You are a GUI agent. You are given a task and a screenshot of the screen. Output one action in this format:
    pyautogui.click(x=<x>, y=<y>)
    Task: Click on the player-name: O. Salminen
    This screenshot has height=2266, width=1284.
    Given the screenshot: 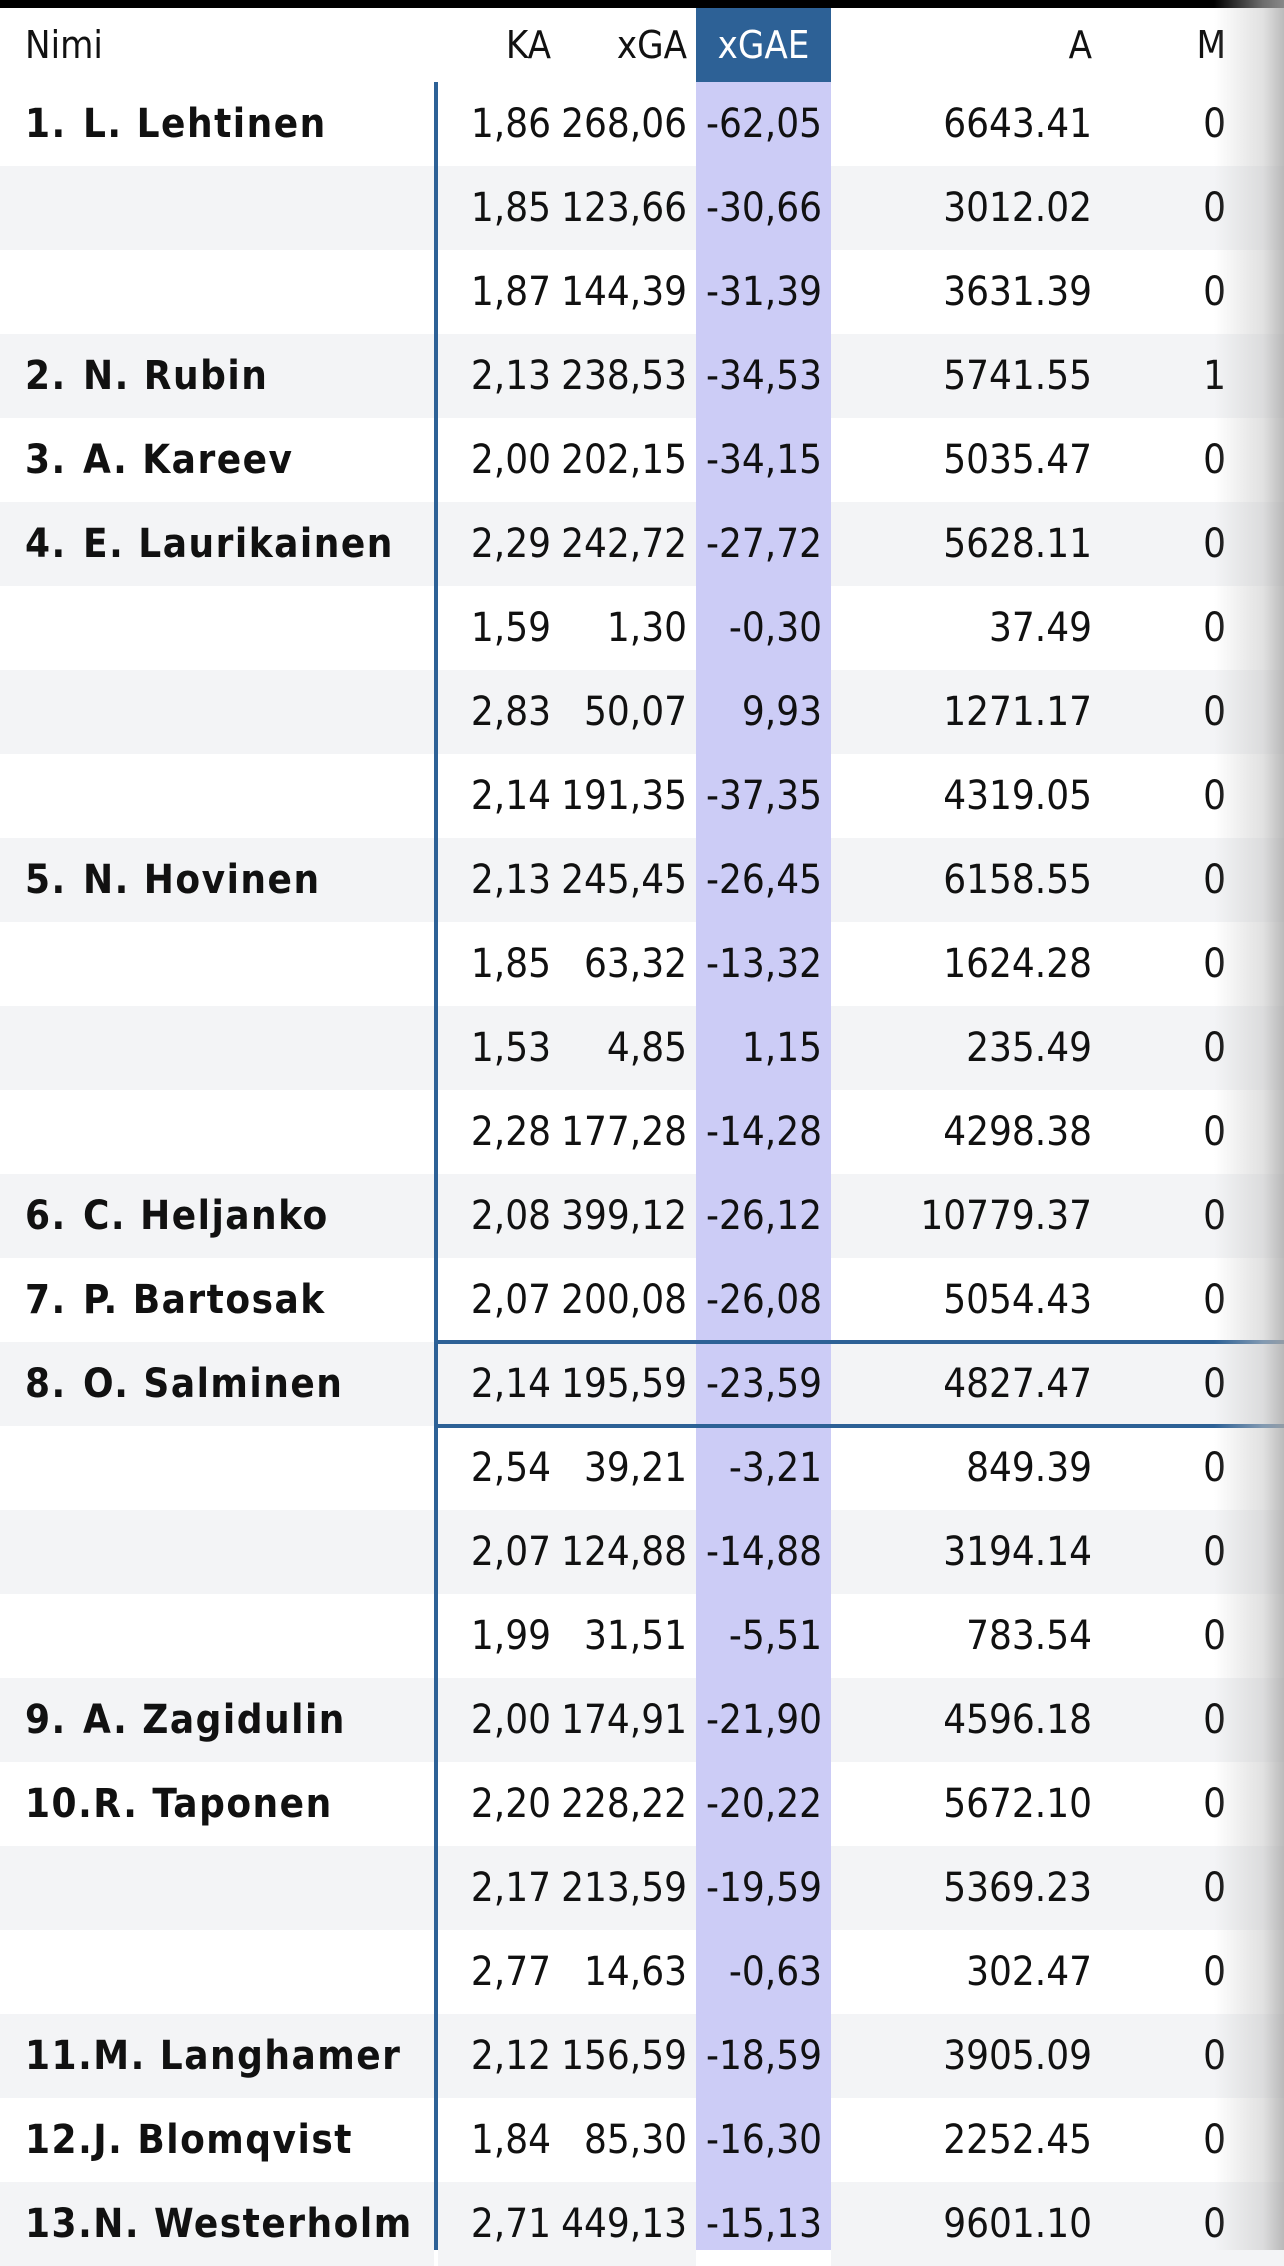 What is the action you would take?
    pyautogui.click(x=213, y=1384)
    